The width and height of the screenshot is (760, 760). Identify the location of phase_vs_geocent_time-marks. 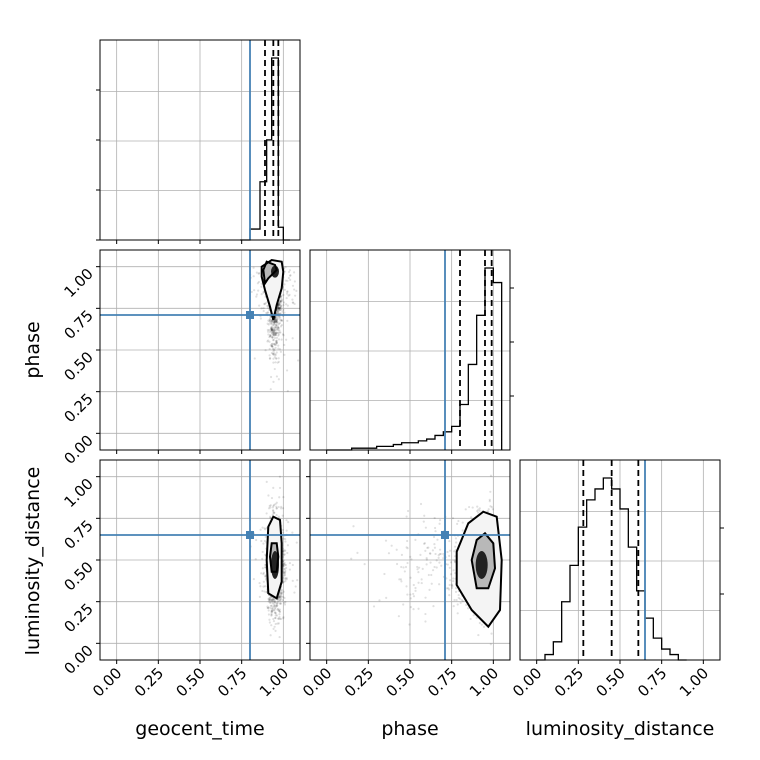
(274, 325).